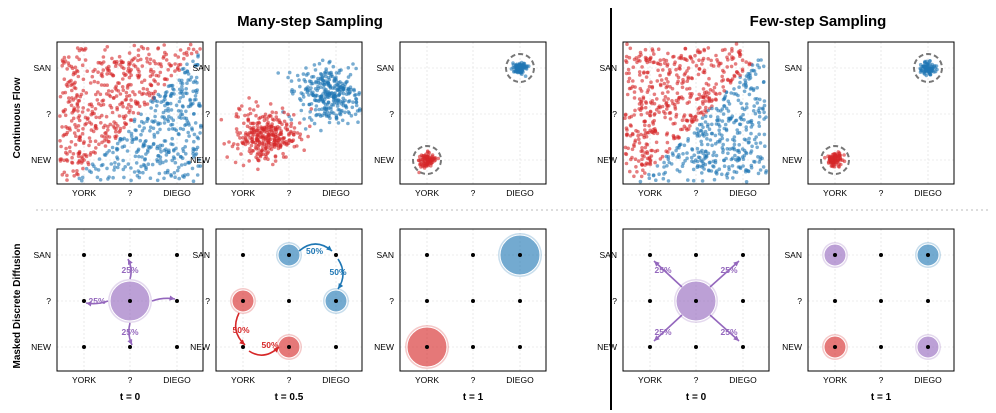 The height and width of the screenshot is (413, 996). Describe the element at coordinates (17, 117) in the screenshot. I see `row-label-continuous-flow: Continuous Flow` at that location.